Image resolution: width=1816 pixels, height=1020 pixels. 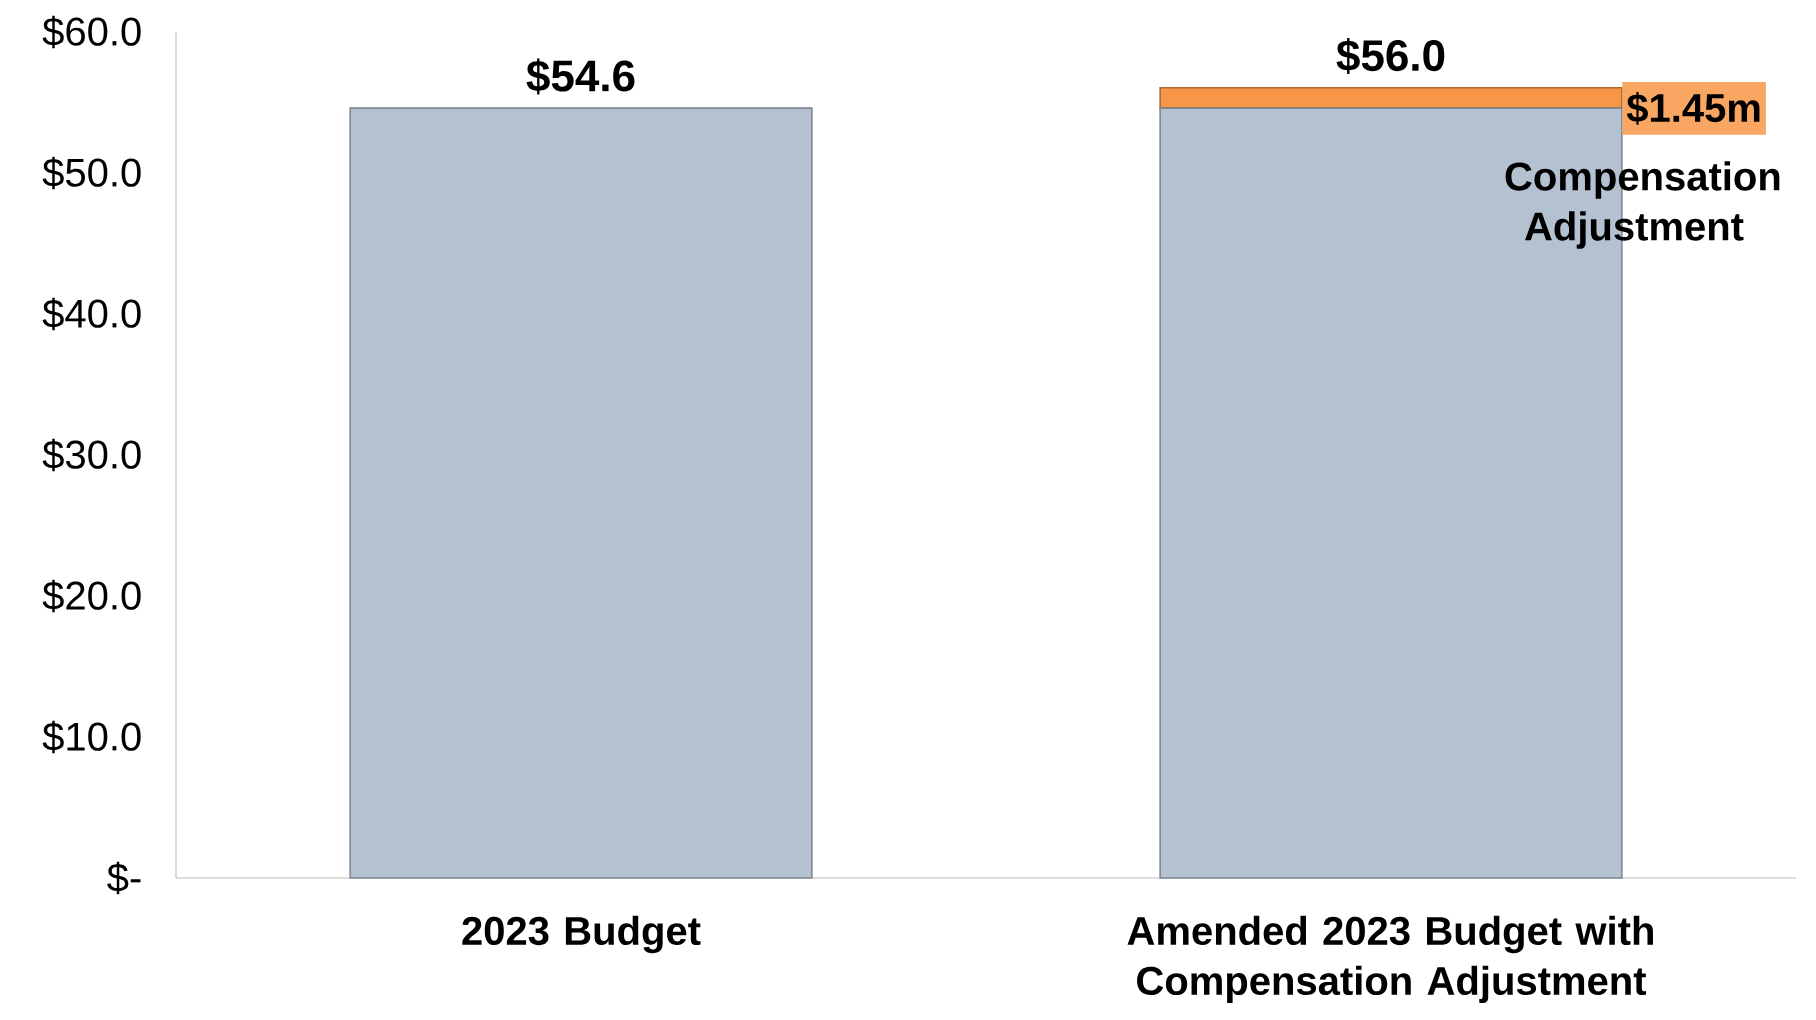 What do you see at coordinates (1390, 959) in the screenshot?
I see `x-tick-label: Amended 2023 Budget with Compensation Adjustment` at bounding box center [1390, 959].